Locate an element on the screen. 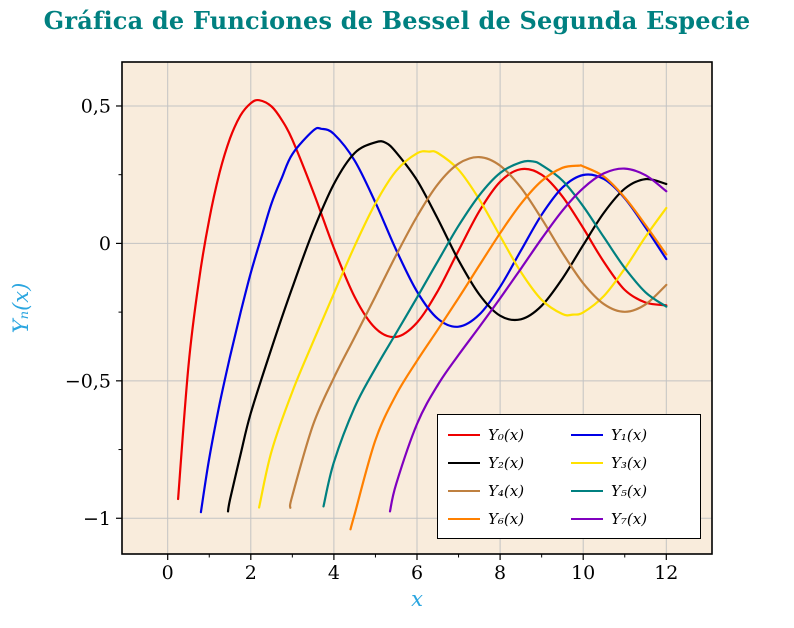  x-tick-label: 10 is located at coordinates (583, 573).